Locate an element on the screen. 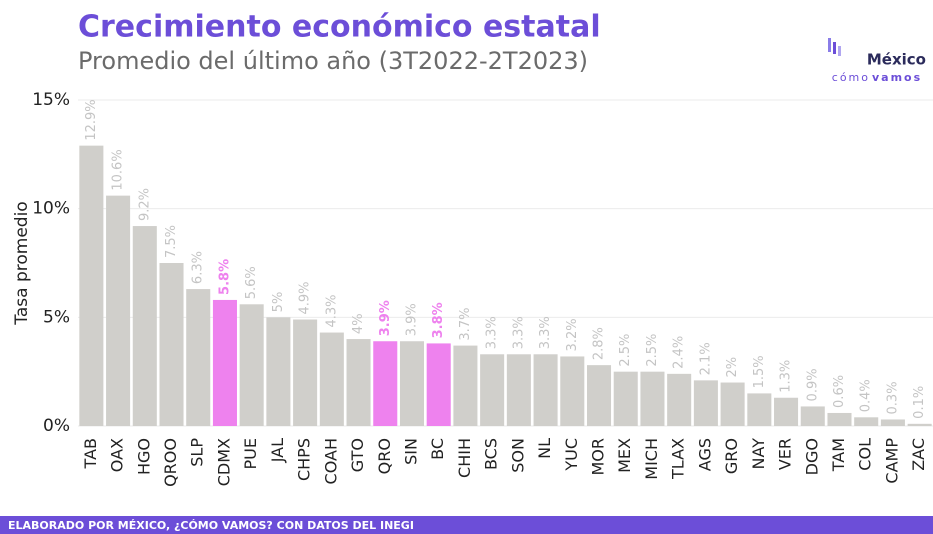  data-label: 0.3% is located at coordinates (892, 397).